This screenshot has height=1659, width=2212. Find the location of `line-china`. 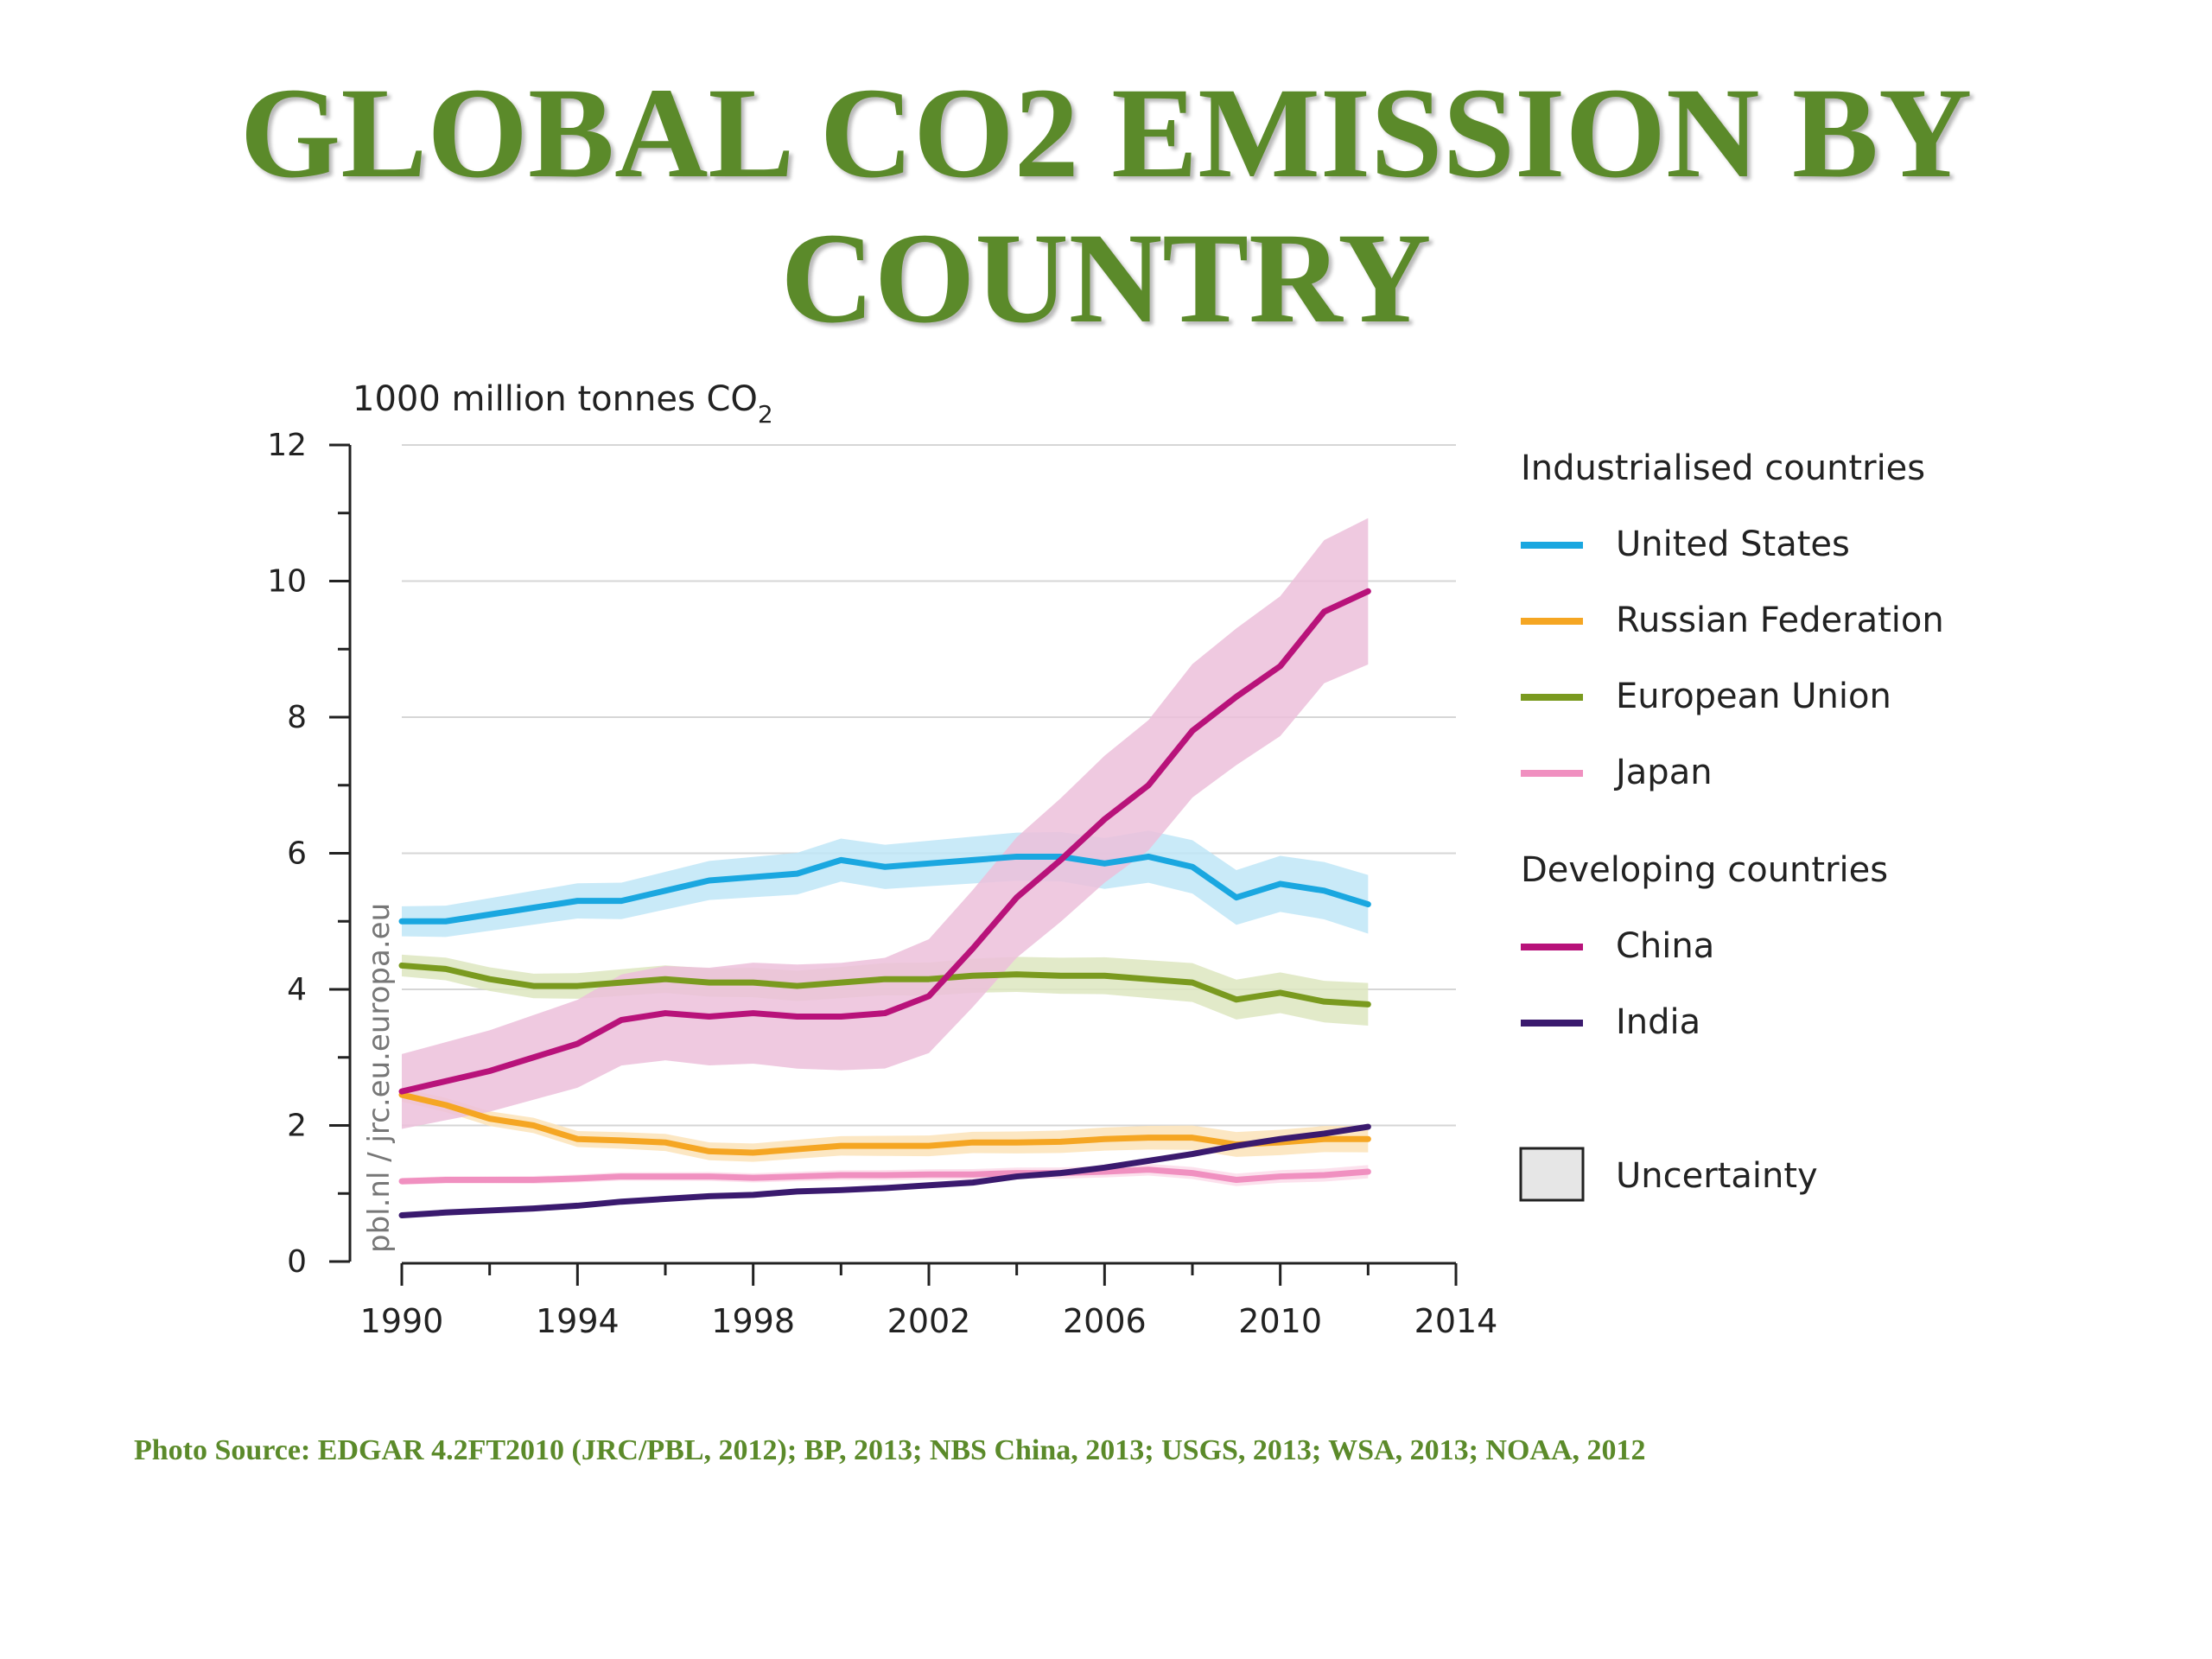

line-china is located at coordinates (884, 841).